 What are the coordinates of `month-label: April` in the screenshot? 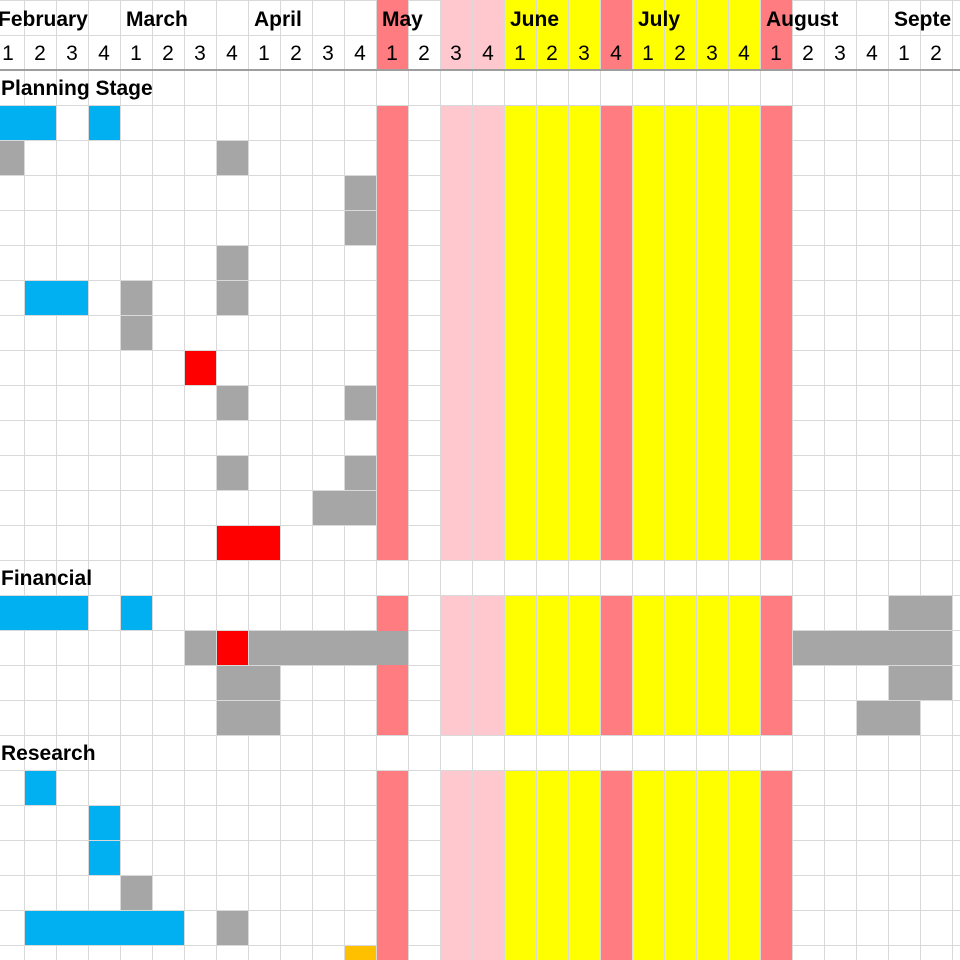 It's located at (278, 19).